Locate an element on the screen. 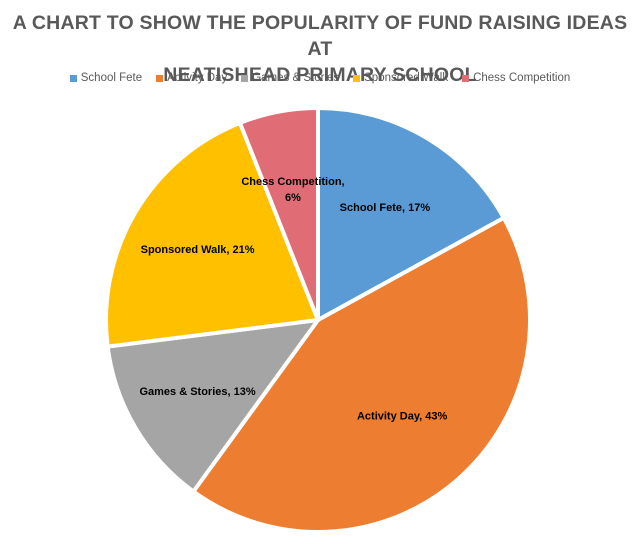 The height and width of the screenshot is (544, 640). legend-item-sponsored-walk: Sponsored Walk is located at coordinates (400, 78).